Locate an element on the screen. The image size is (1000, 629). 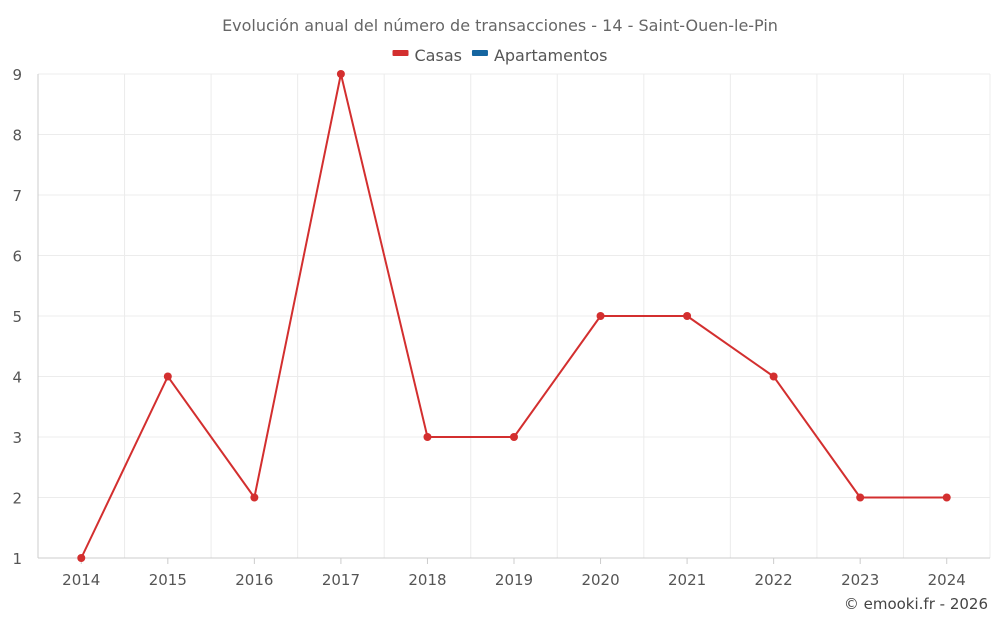
legend: Casas Apartamentos is located at coordinates (500, 55).